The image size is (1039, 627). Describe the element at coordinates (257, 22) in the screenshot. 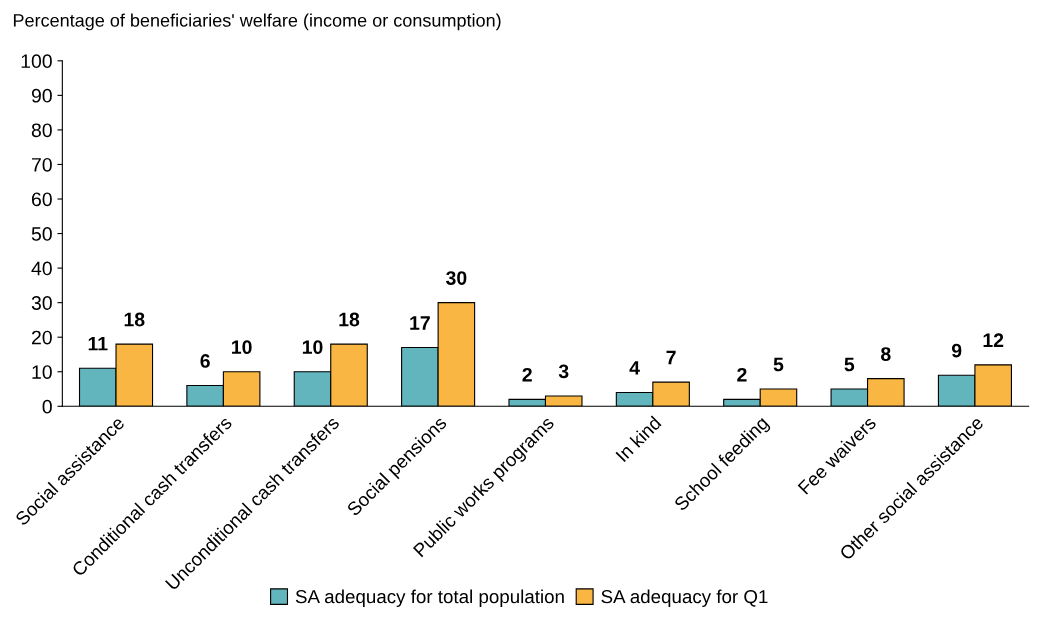

I see `y-axis-title: Percentage of beneficiaries' welfare (income or consumption)` at that location.